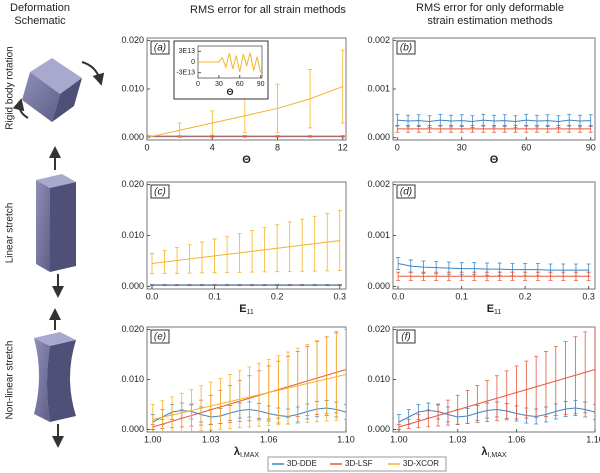 This screenshot has height=473, width=600. Describe the element at coordinates (490, 21) in the screenshot. I see `header: strain estimation methods` at that location.